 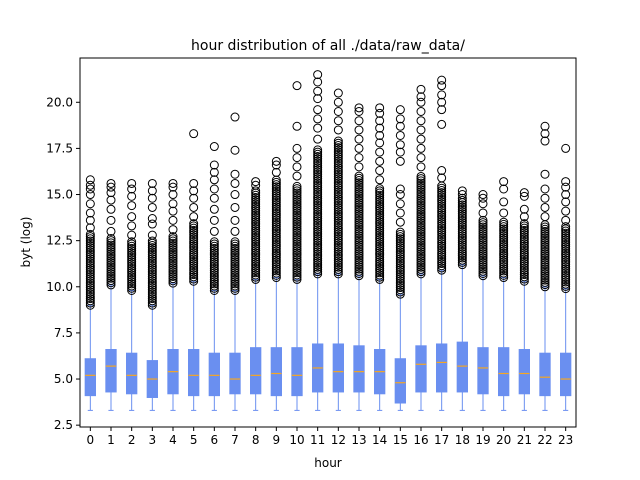 What do you see at coordinates (194, 440) in the screenshot?
I see `x-tick-label: 5` at bounding box center [194, 440].